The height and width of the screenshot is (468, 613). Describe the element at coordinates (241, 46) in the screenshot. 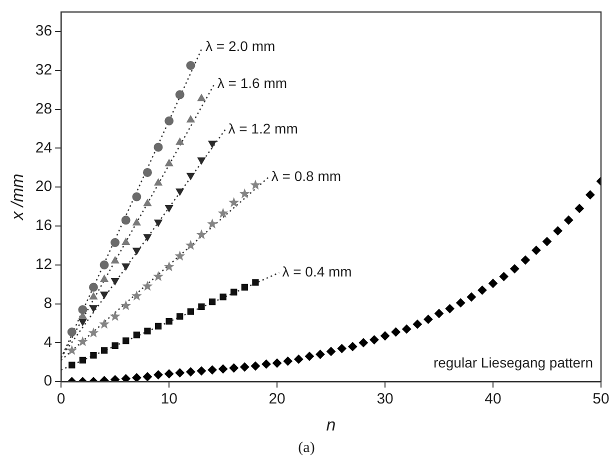

I see `annotation: λ = 2.0 mm` at that location.